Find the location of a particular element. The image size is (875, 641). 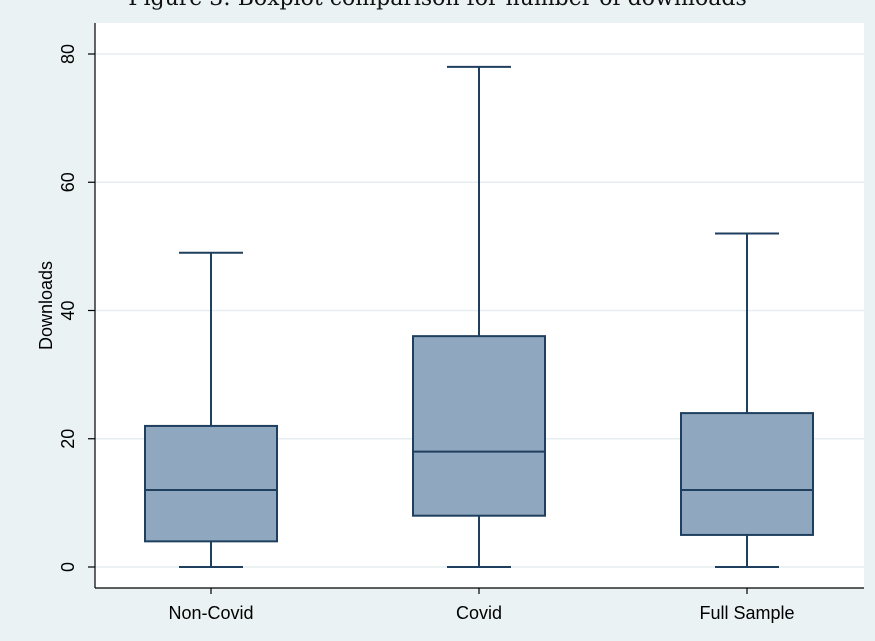

box-full-sample is located at coordinates (747, 400).